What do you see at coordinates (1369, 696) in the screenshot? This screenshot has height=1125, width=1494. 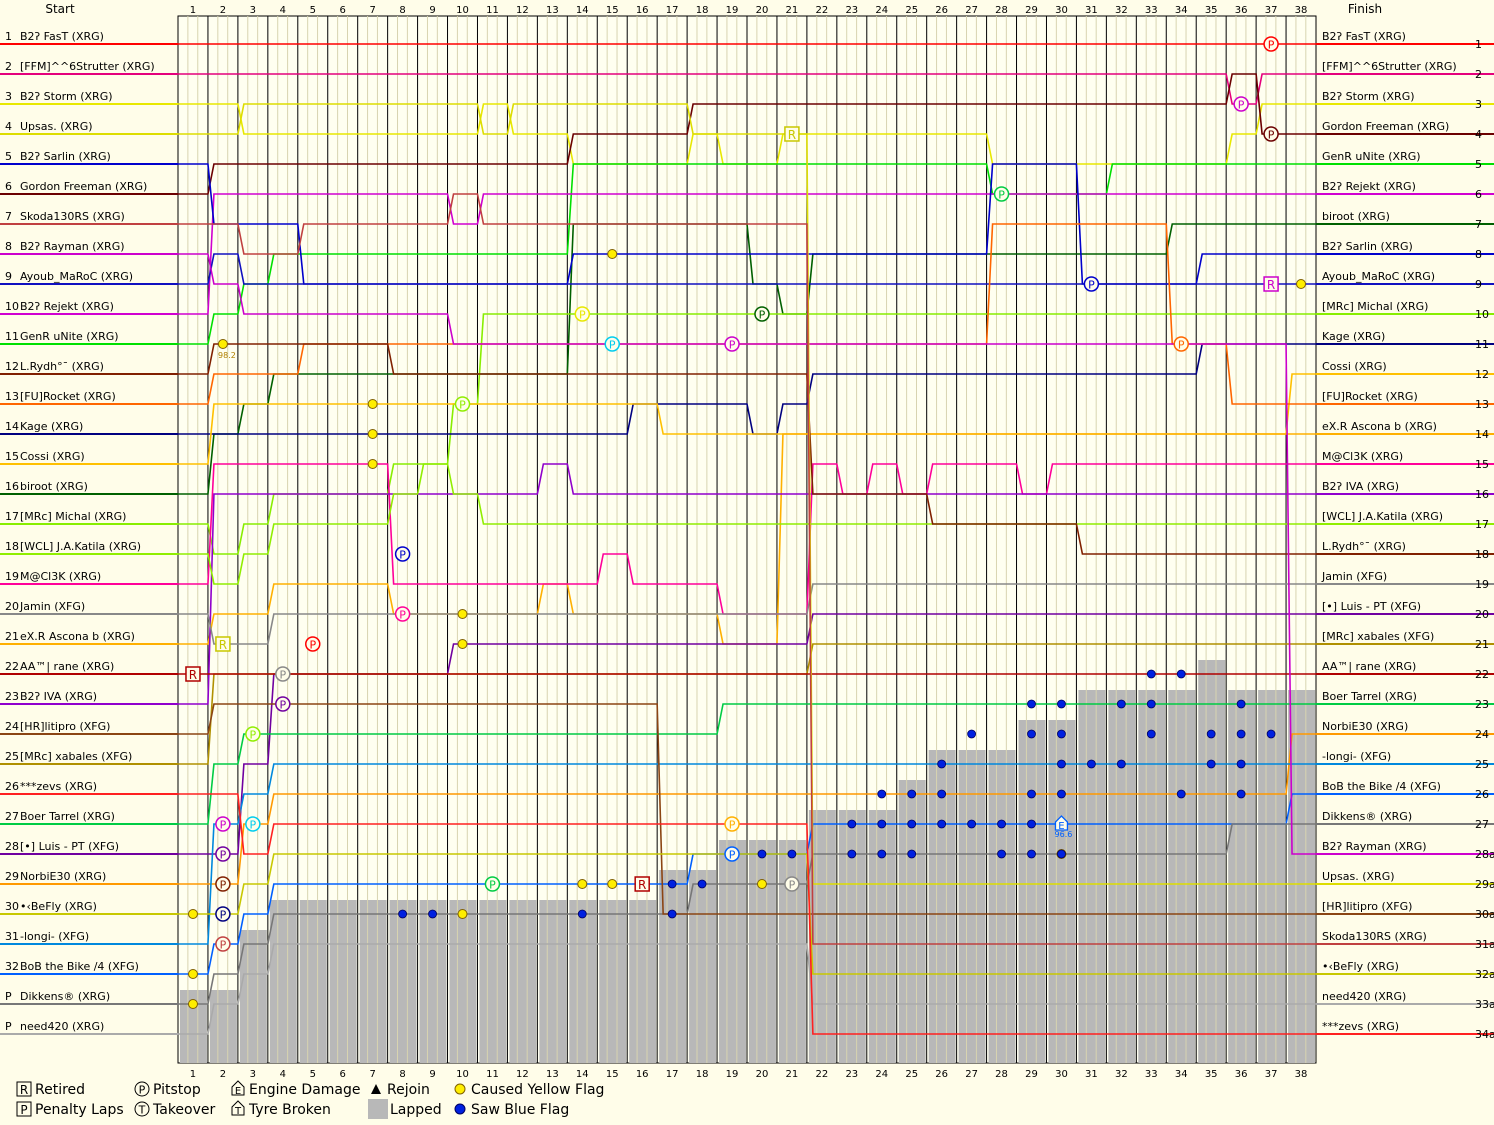 I see `finish-driver-name: Boer Tarrel (XRG)` at bounding box center [1369, 696].